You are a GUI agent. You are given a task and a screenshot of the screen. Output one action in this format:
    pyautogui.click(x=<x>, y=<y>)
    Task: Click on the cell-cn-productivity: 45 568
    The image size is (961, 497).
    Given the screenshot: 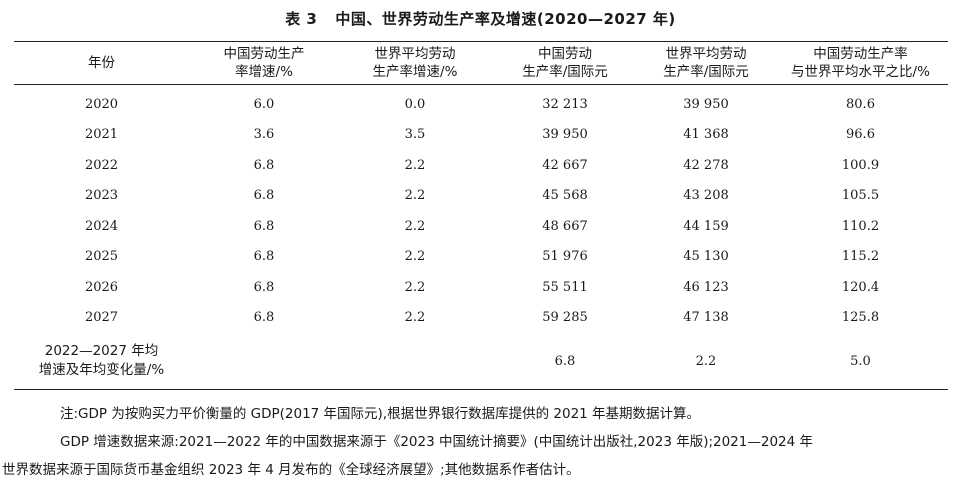 What is the action you would take?
    pyautogui.click(x=565, y=196)
    